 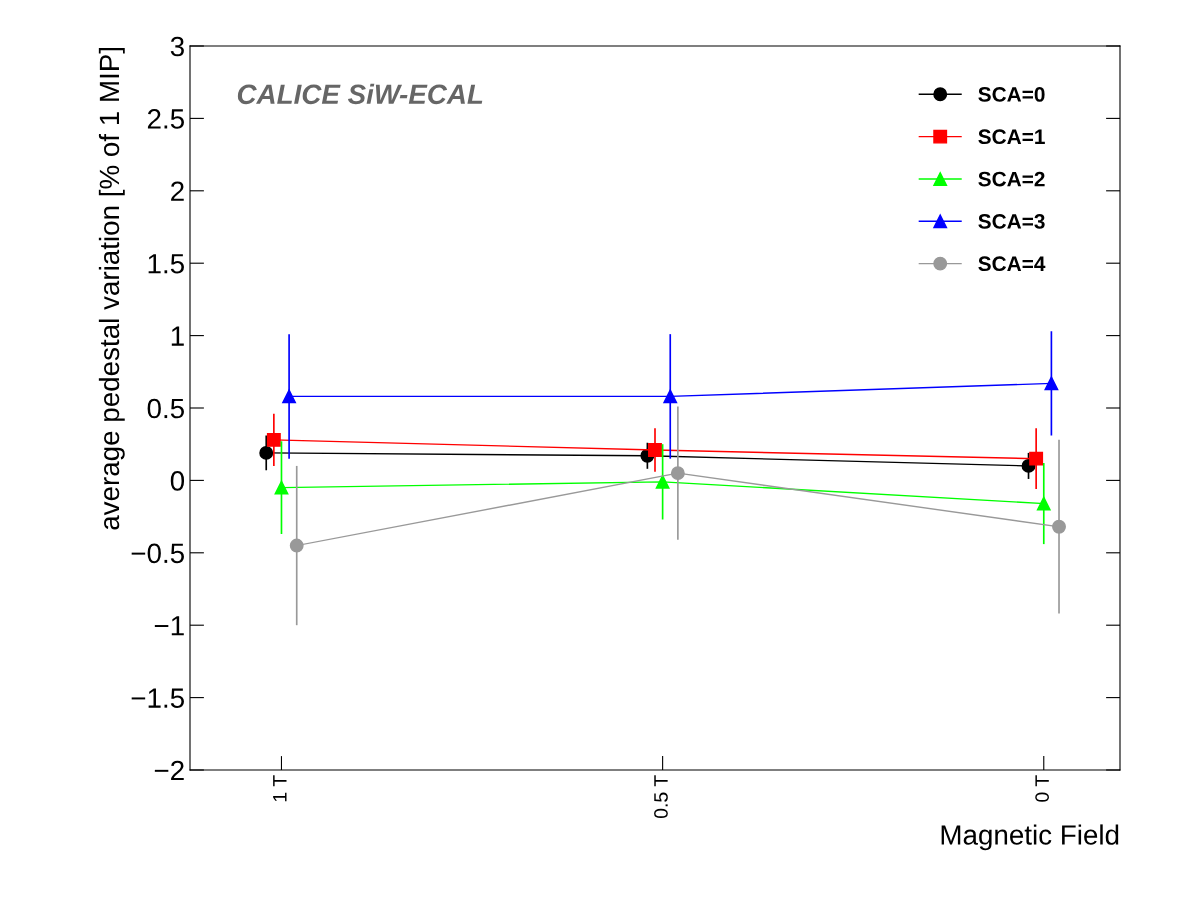 I want to click on y-tick-label: 0.5, so click(x=165, y=408).